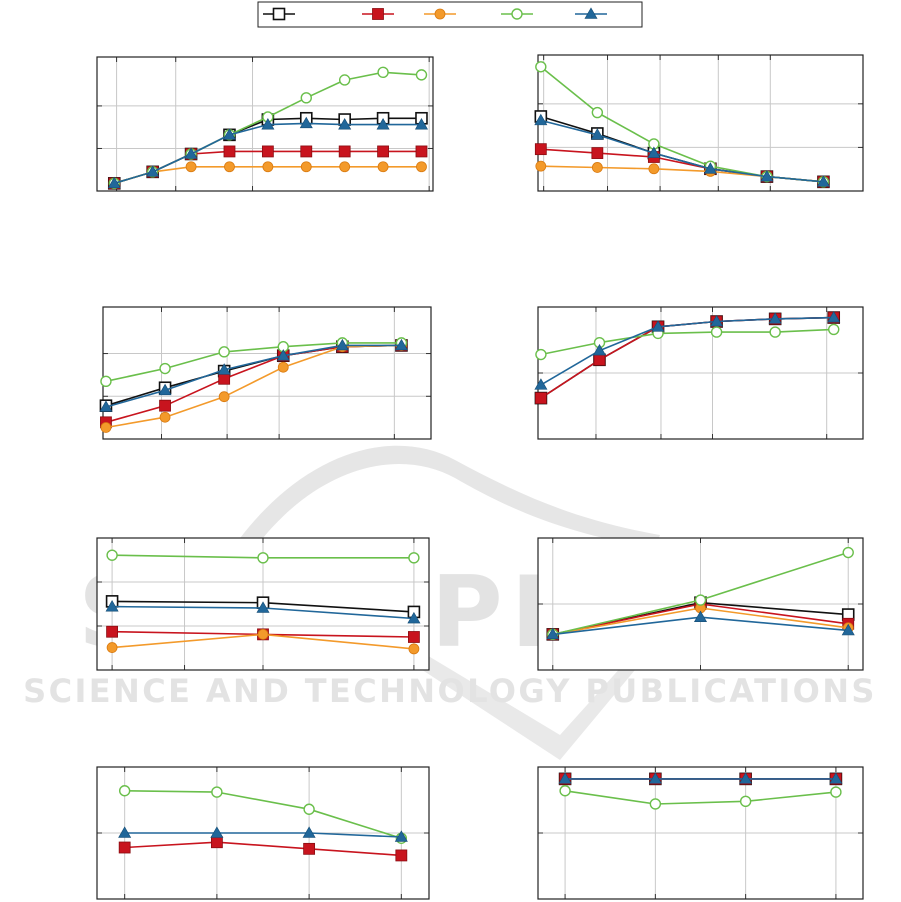 The height and width of the screenshot is (902, 901). I want to click on chart-panel-row1-right, so click(699, 123).